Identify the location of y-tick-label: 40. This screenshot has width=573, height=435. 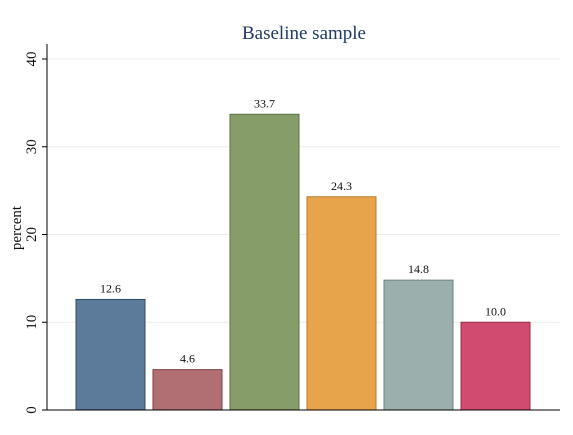
(32, 59).